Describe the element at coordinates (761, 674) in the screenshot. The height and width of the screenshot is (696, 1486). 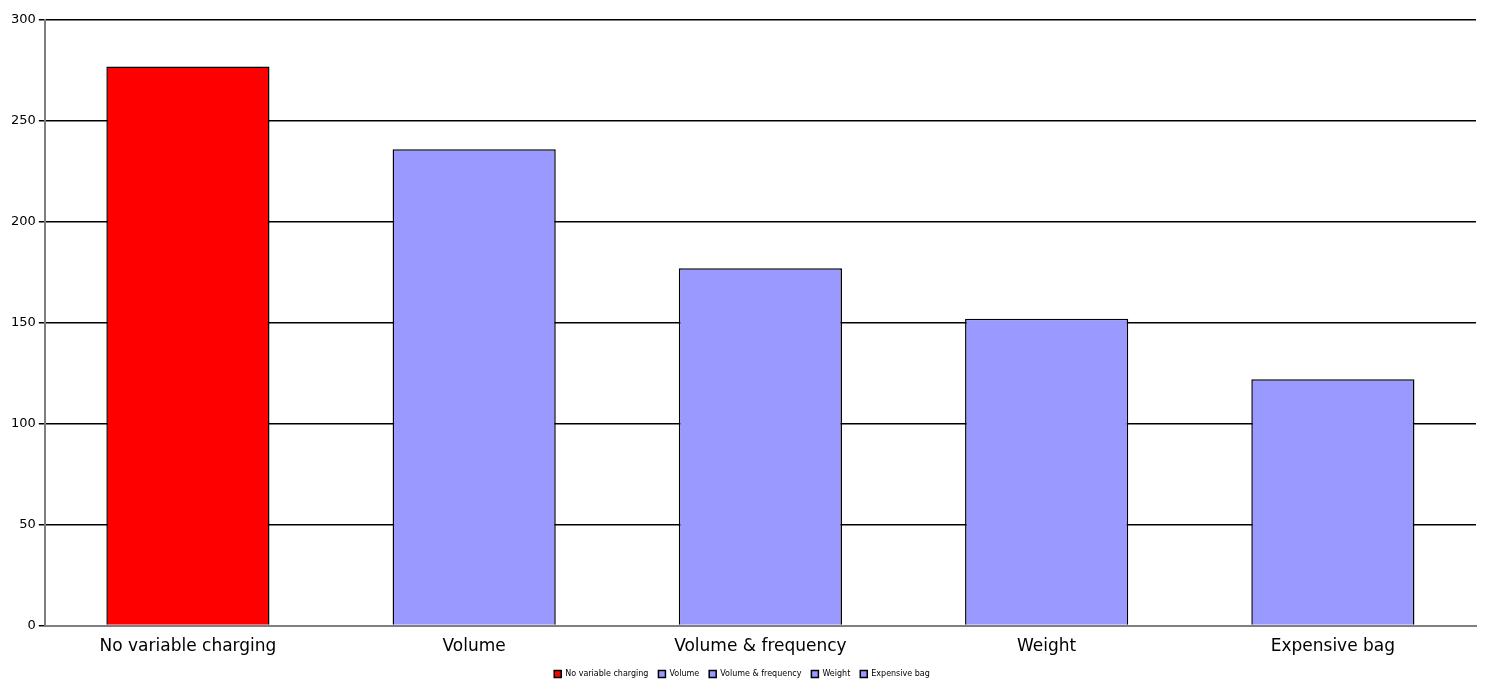
I see `legend-label: Volume & frequency` at that location.